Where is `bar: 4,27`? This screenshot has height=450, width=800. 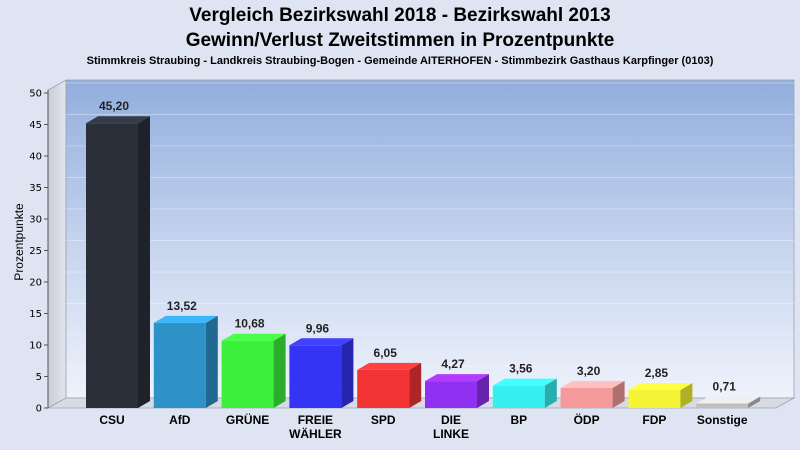
bar: 4,27 is located at coordinates (457, 382).